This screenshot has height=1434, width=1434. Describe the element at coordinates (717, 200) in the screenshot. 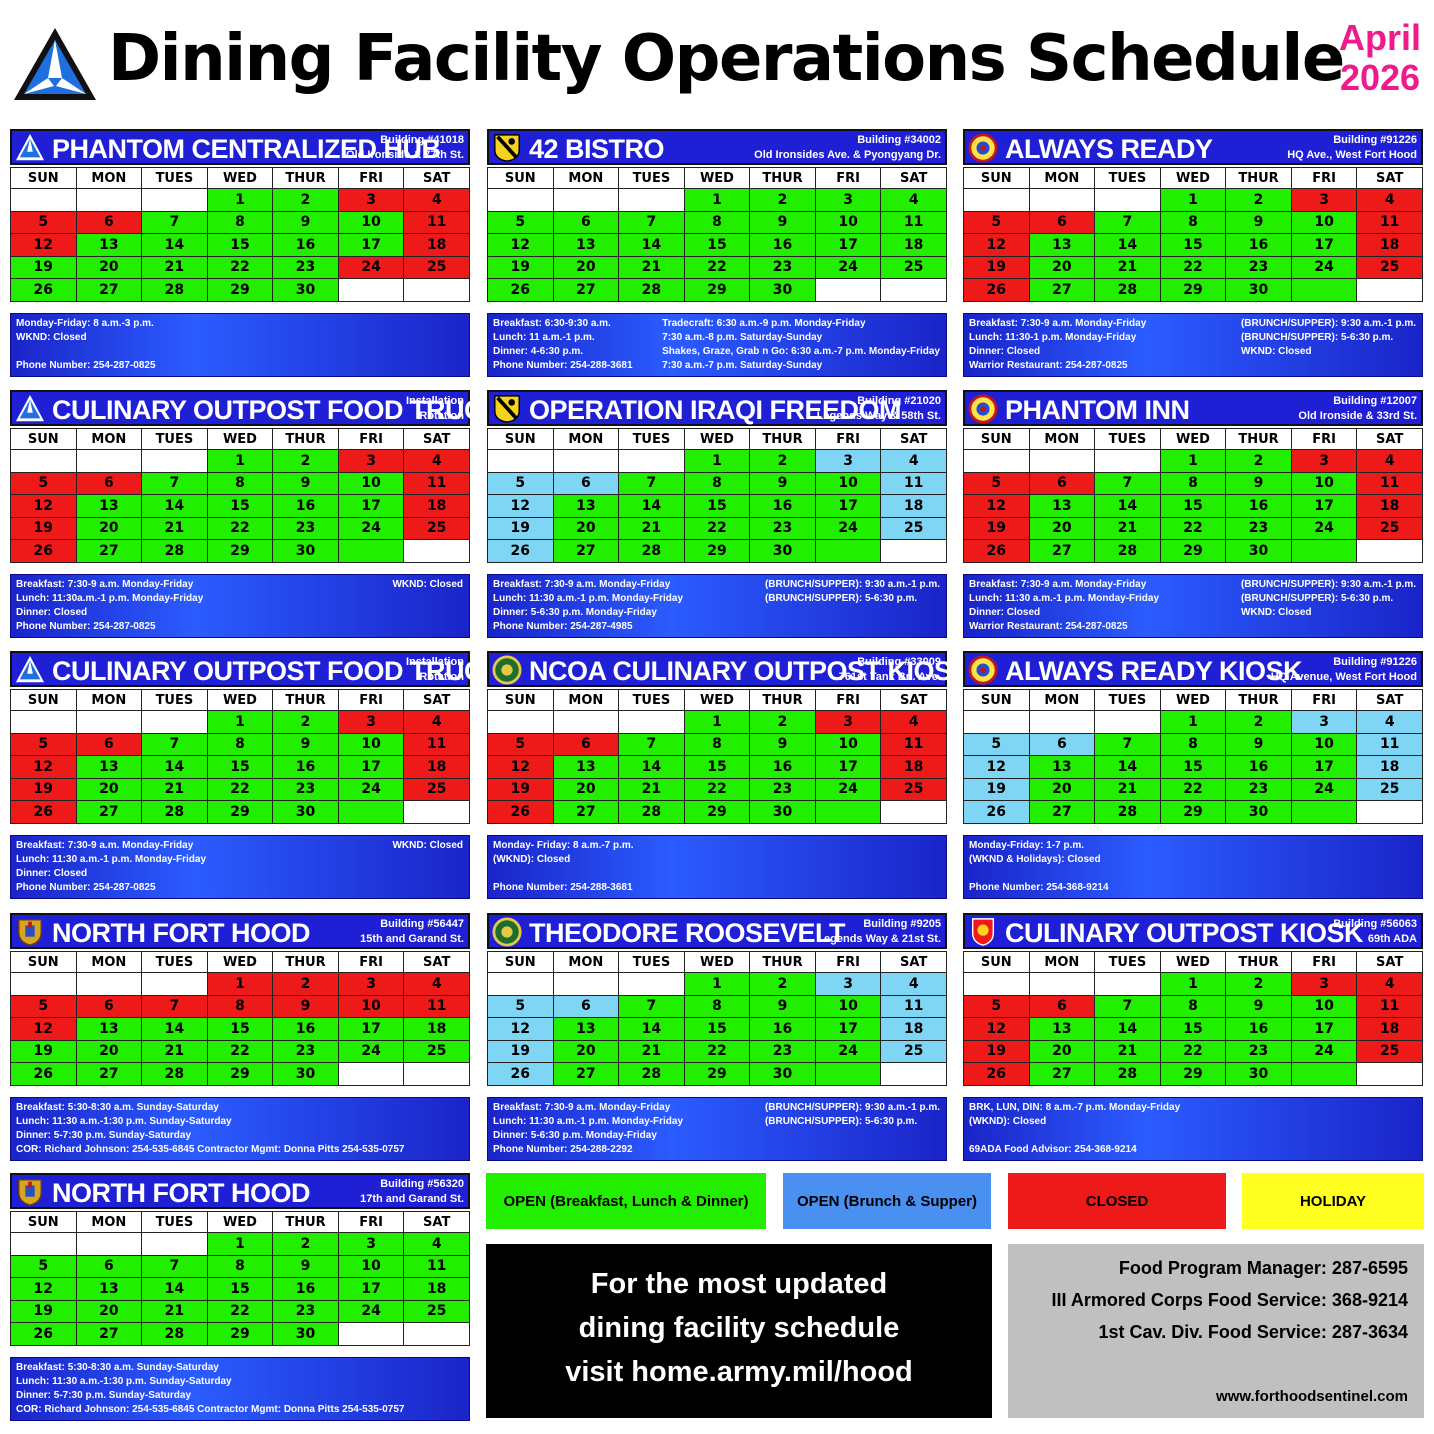

I see `calendar-day-cell: 1` at that location.